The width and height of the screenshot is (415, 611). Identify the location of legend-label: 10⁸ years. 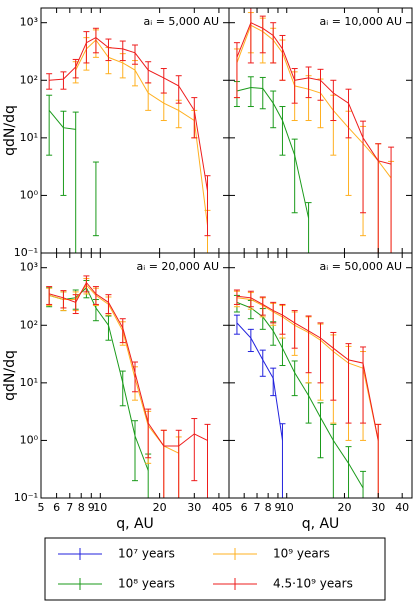
(146, 584).